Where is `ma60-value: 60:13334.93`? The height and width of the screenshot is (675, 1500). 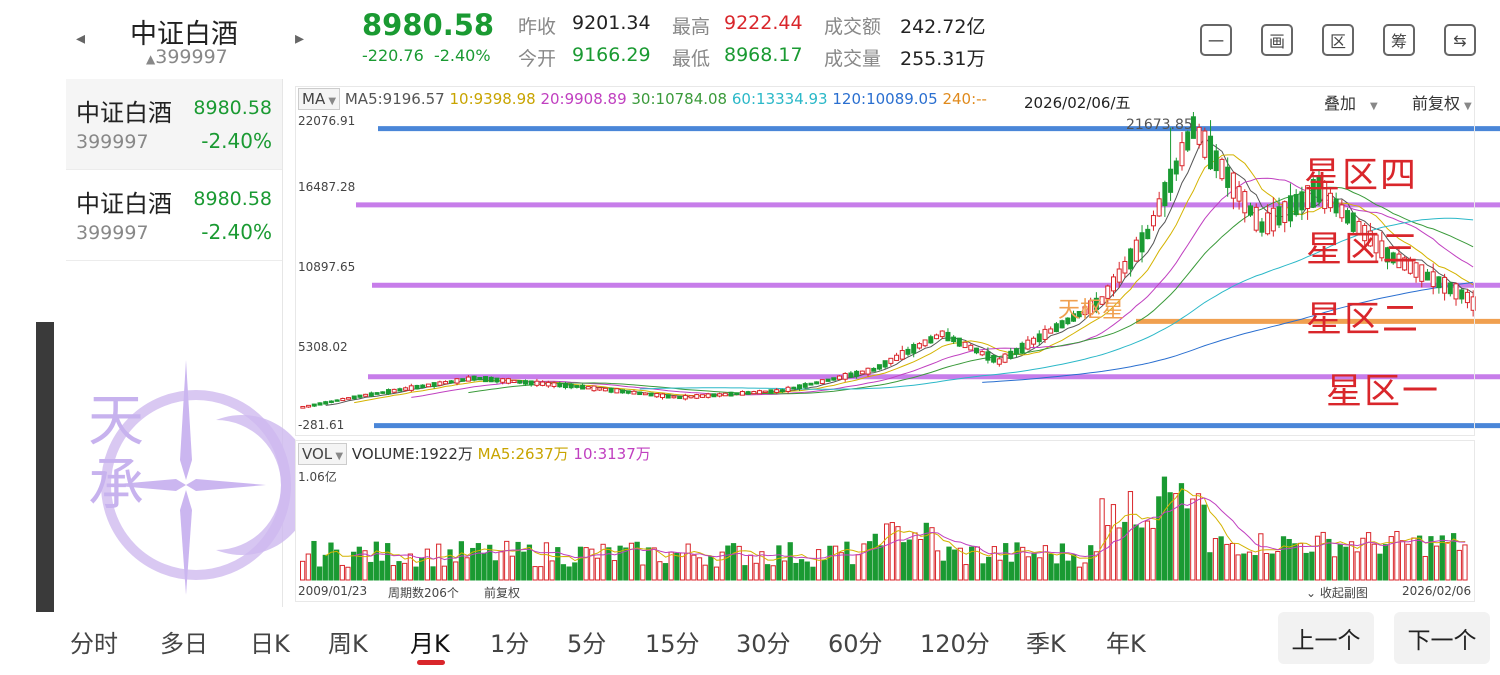 ma60-value: 60:13334.93 is located at coordinates (779, 99).